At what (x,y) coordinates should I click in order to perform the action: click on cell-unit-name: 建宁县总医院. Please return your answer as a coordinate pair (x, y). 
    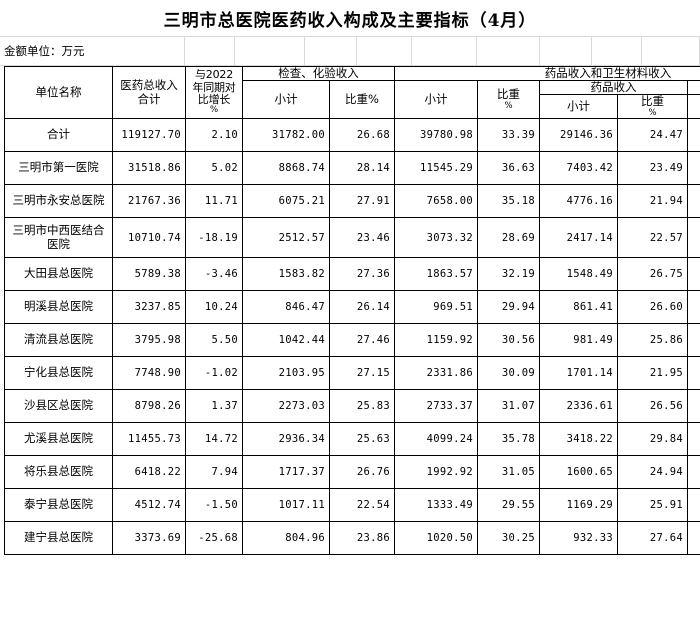
    Looking at the image, I should click on (58, 538).